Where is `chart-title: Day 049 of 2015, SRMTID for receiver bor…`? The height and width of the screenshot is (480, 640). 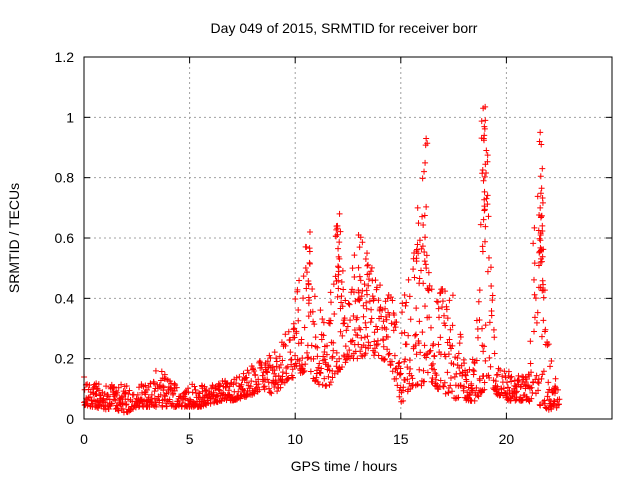
chart-title: Day 049 of 2015, SRMTID for receiver bor… is located at coordinates (344, 28).